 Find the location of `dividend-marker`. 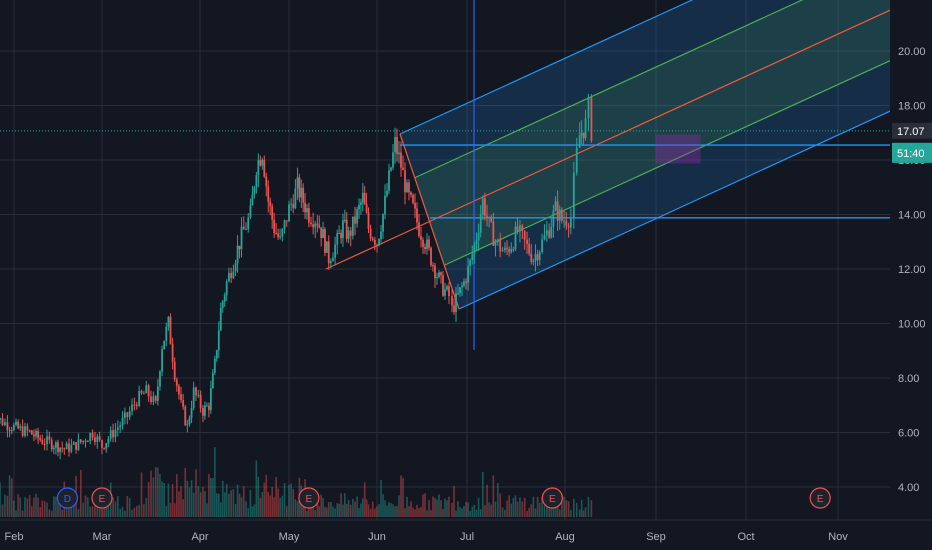

dividend-marker is located at coordinates (67, 498).